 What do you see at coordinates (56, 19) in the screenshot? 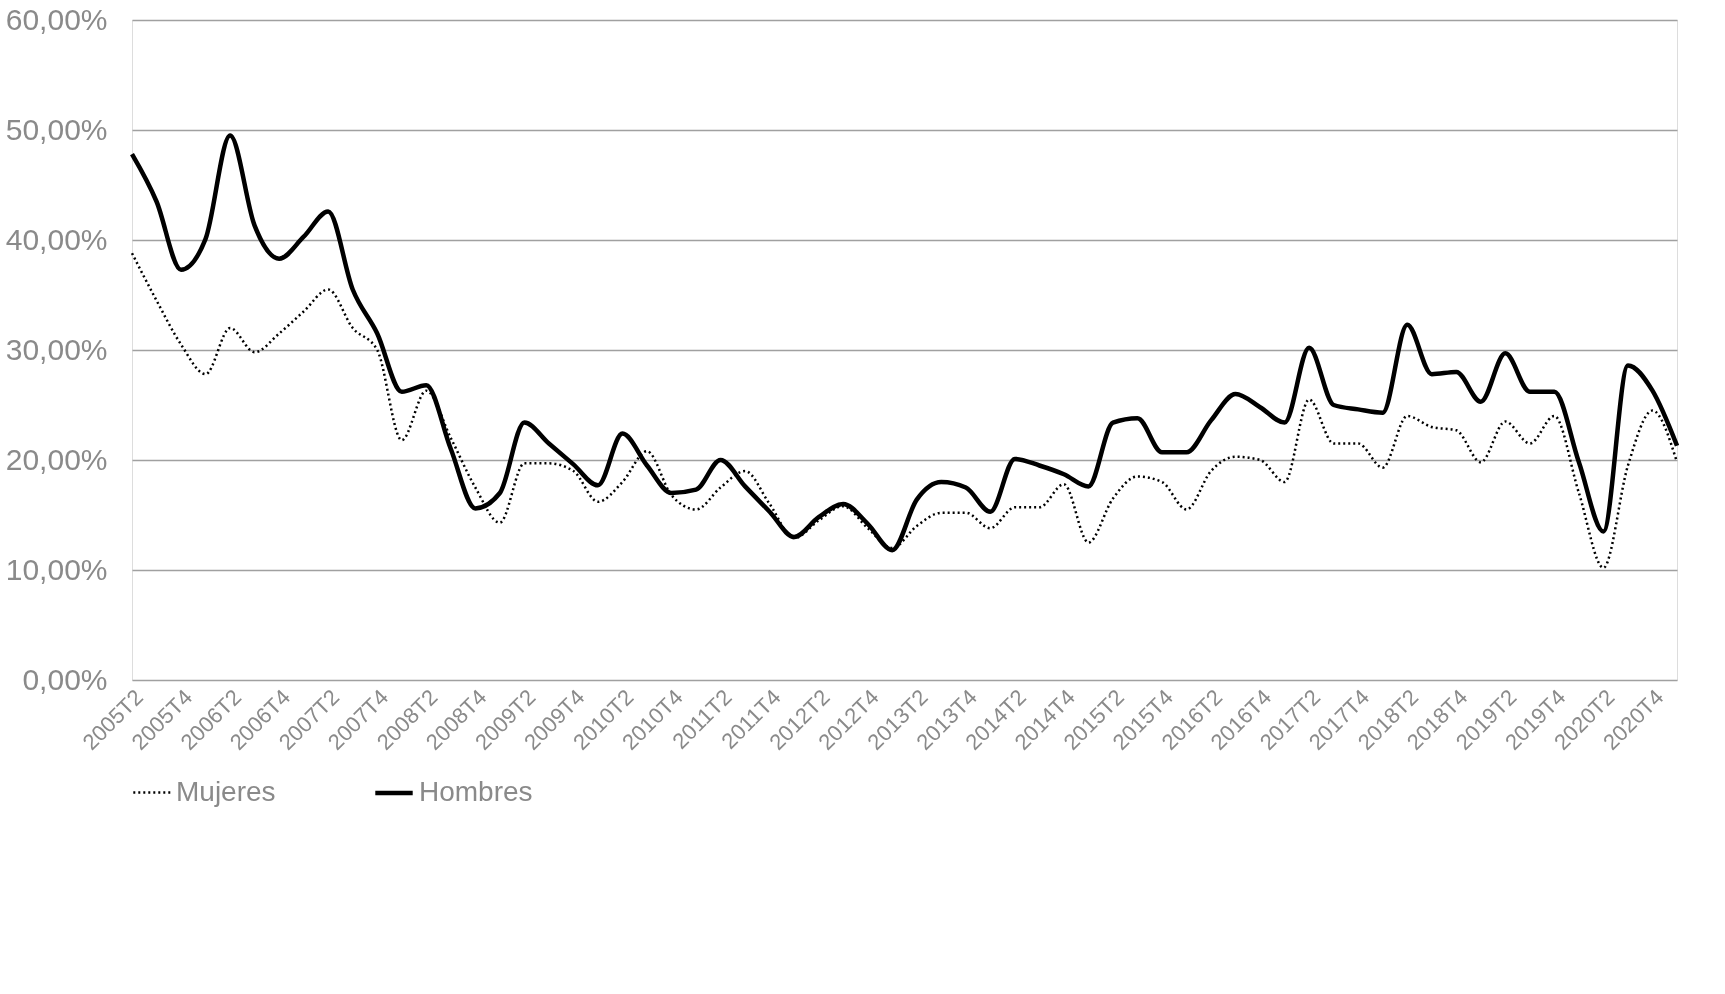
I see `y-tick-label: 60,00%` at bounding box center [56, 19].